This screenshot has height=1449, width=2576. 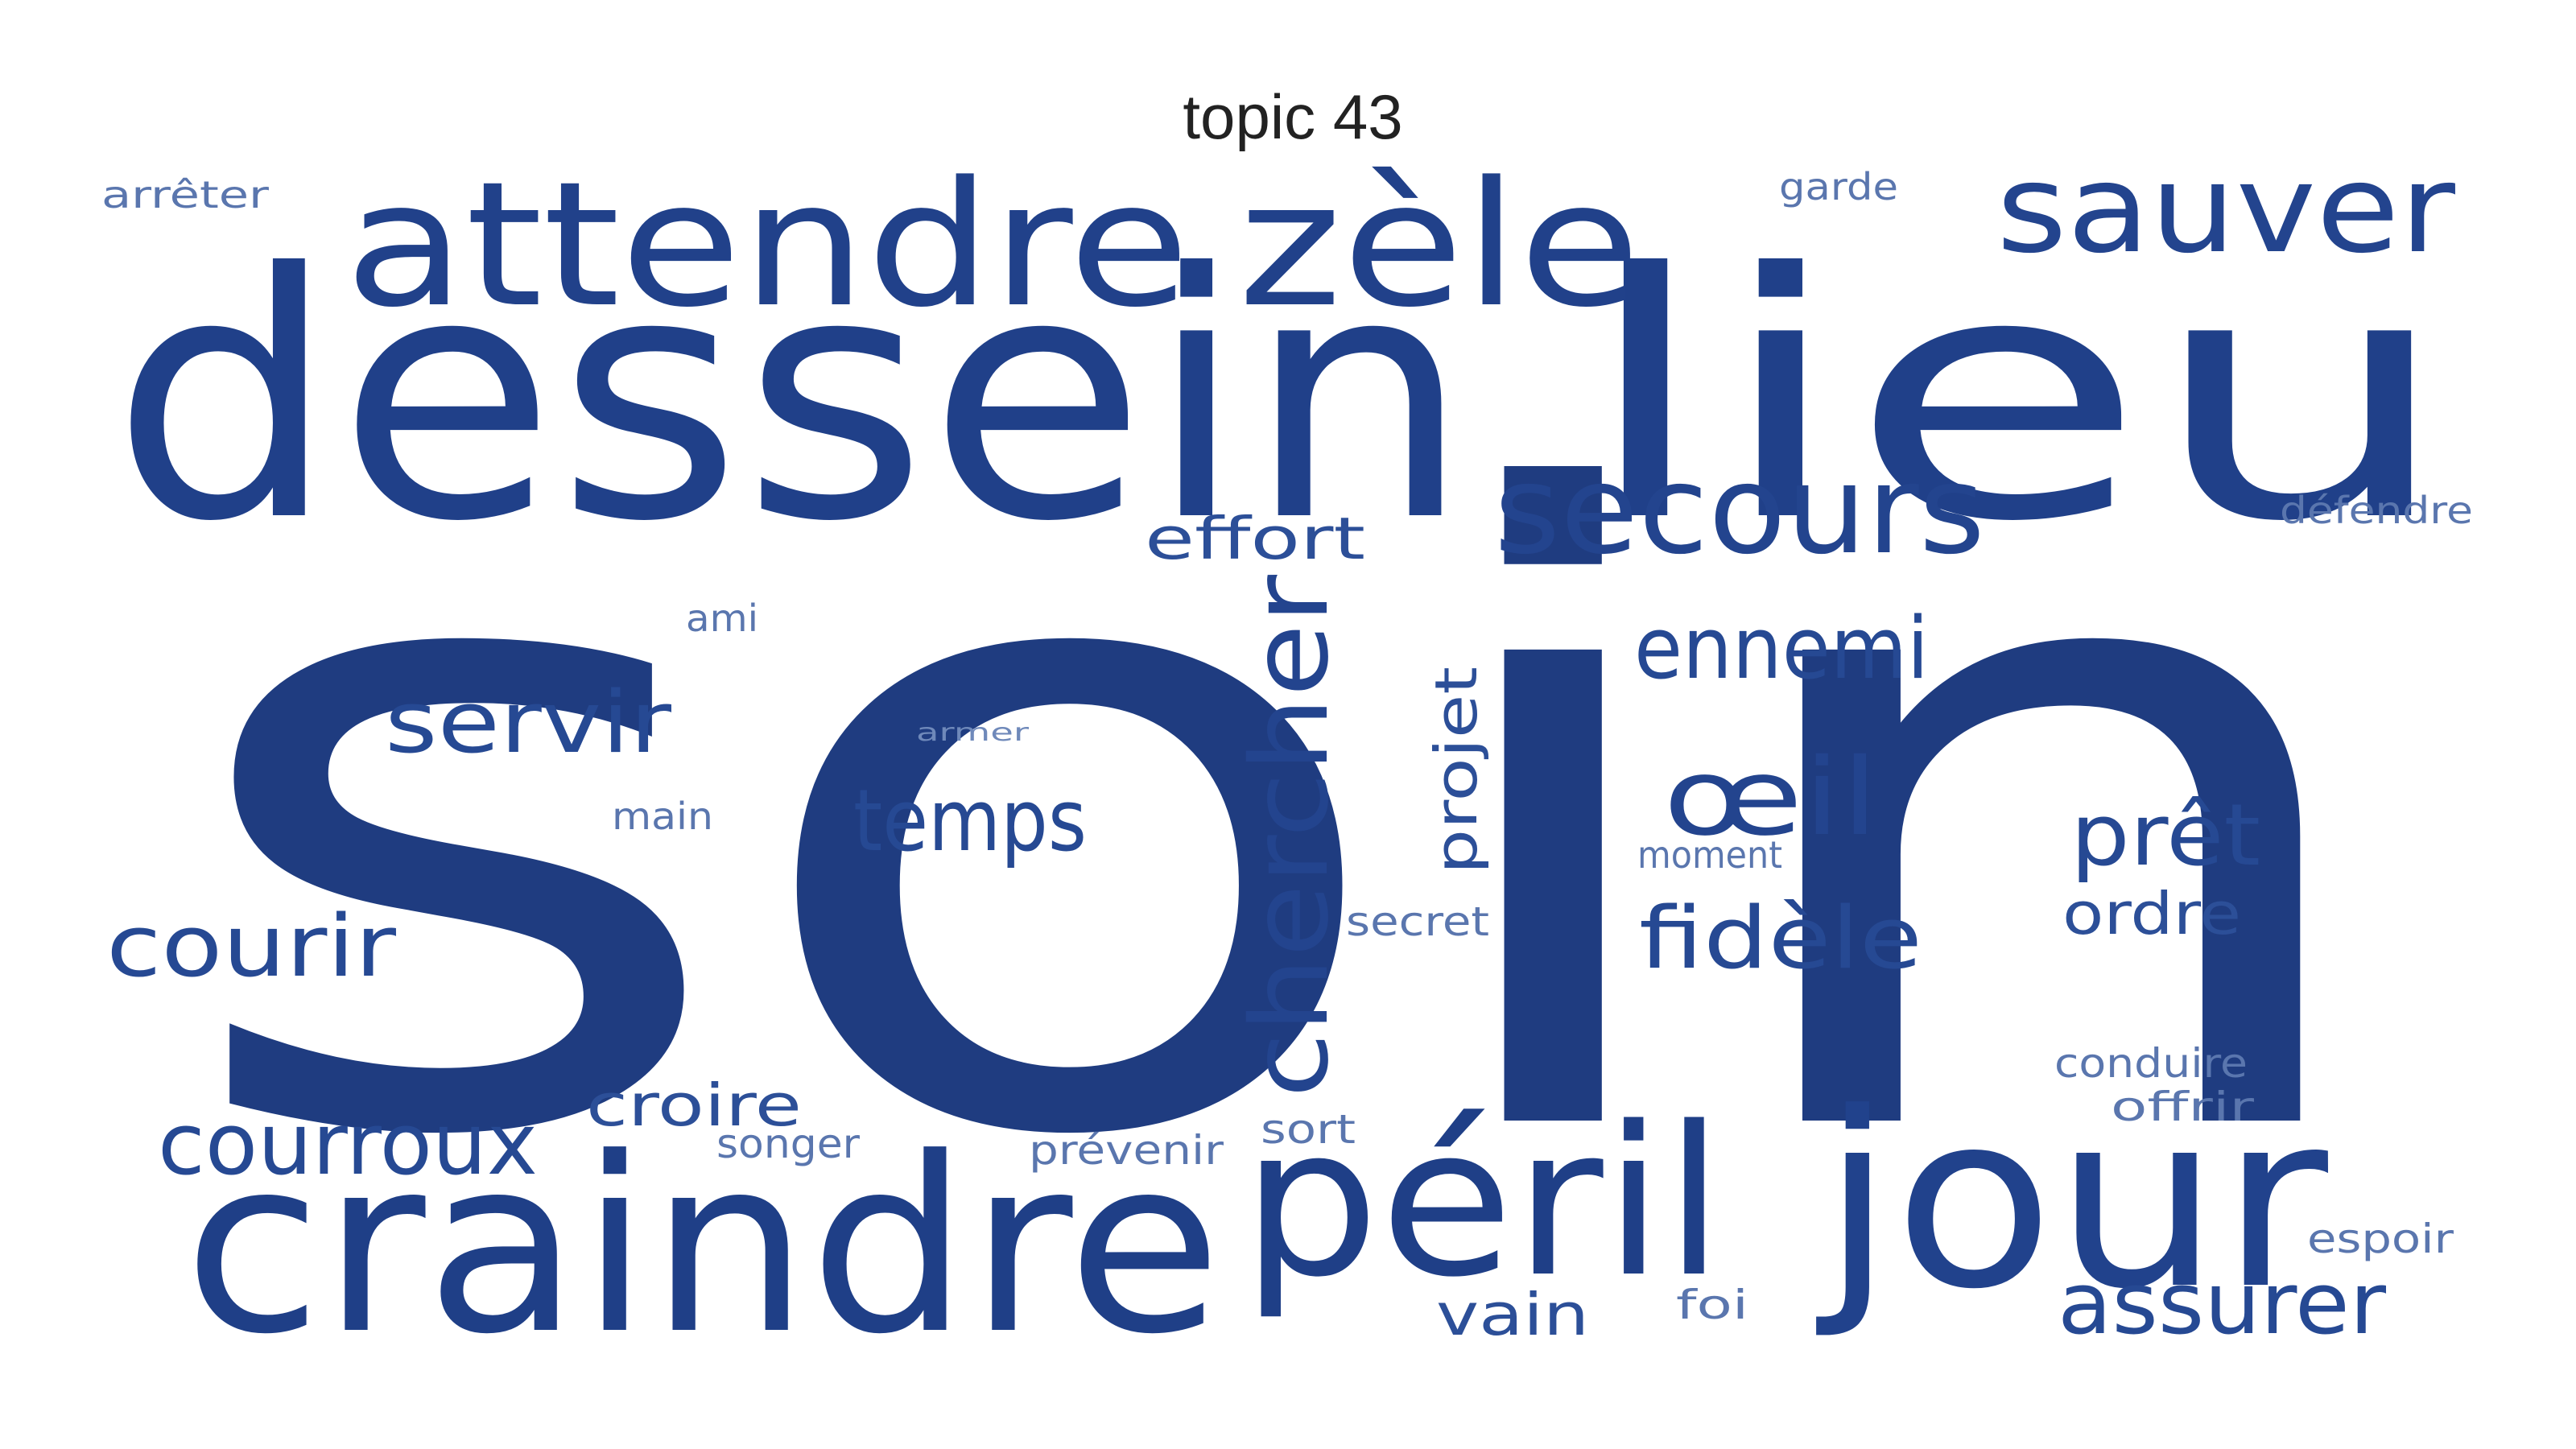 I want to click on word-lieu: lieu, so click(x=2016, y=399).